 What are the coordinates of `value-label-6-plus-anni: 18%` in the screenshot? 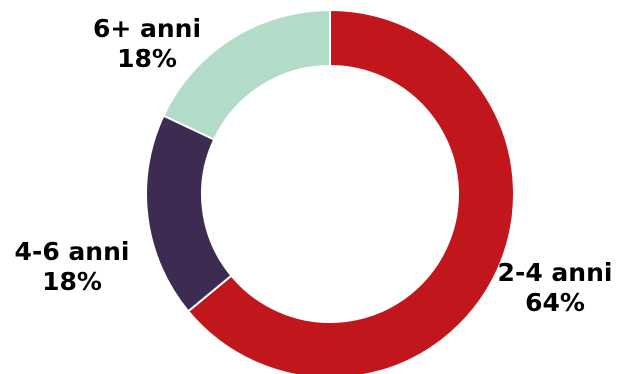 It's located at (147, 58).